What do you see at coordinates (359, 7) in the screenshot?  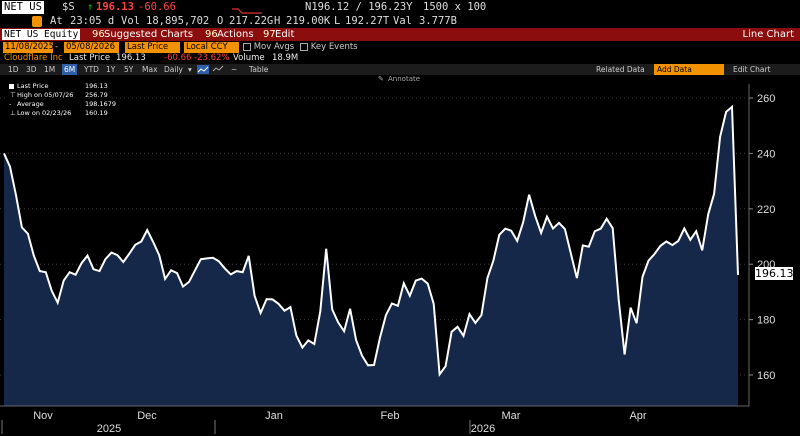 I see `bid-ask: N196.12 / 196.23Y` at bounding box center [359, 7].